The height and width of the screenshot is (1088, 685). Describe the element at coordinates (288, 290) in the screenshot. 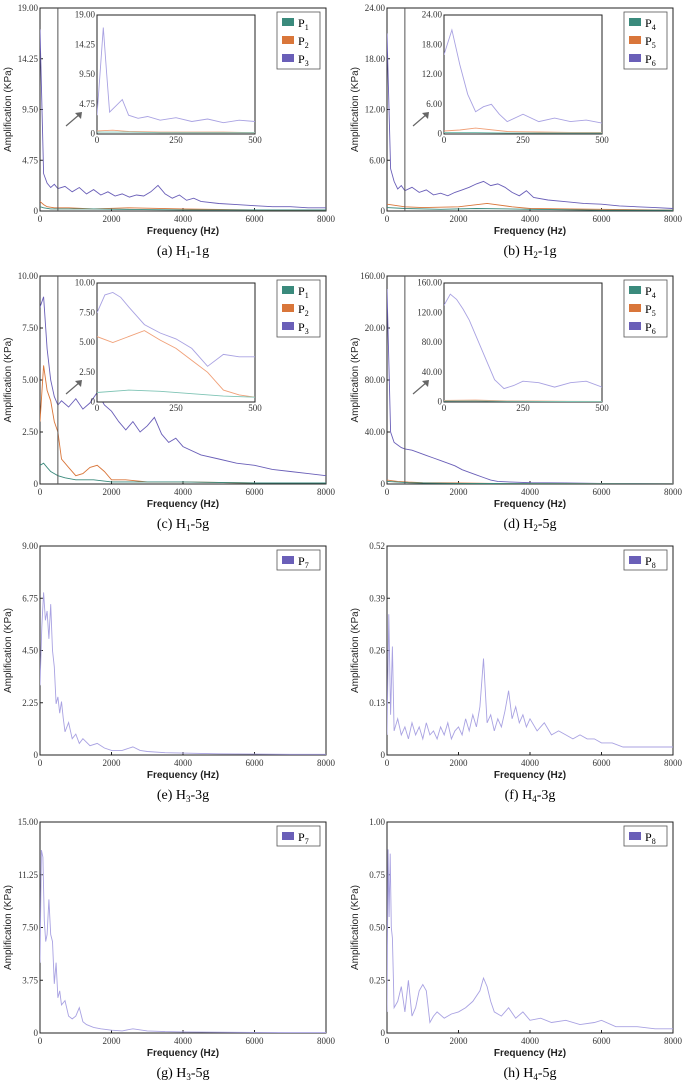

I see `legend-swatch-p1` at that location.